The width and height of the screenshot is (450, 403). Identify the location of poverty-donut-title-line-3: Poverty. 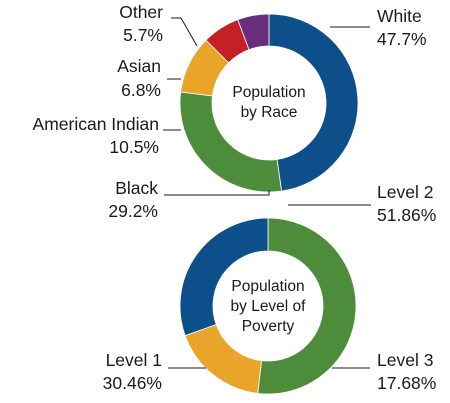
(268, 326).